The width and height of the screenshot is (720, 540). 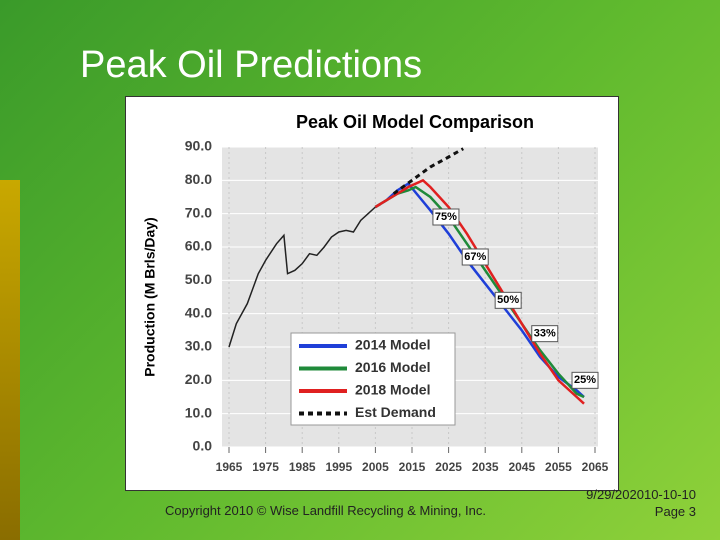 I want to click on y-tick-label: 90.0, so click(x=198, y=146).